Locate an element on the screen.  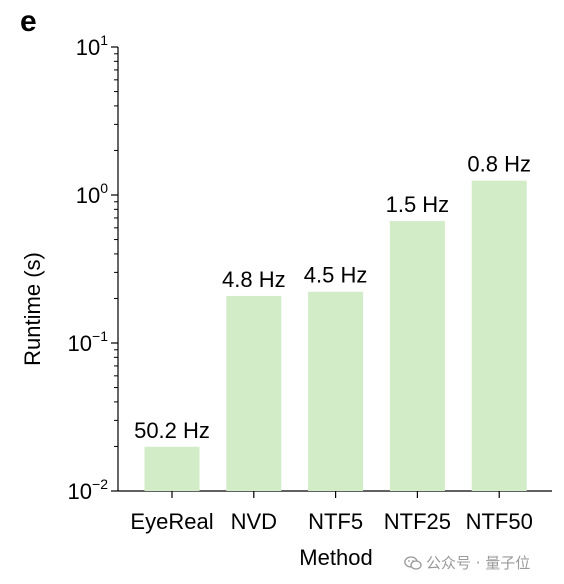
x-tick-label: NTF50 is located at coordinates (499, 521).